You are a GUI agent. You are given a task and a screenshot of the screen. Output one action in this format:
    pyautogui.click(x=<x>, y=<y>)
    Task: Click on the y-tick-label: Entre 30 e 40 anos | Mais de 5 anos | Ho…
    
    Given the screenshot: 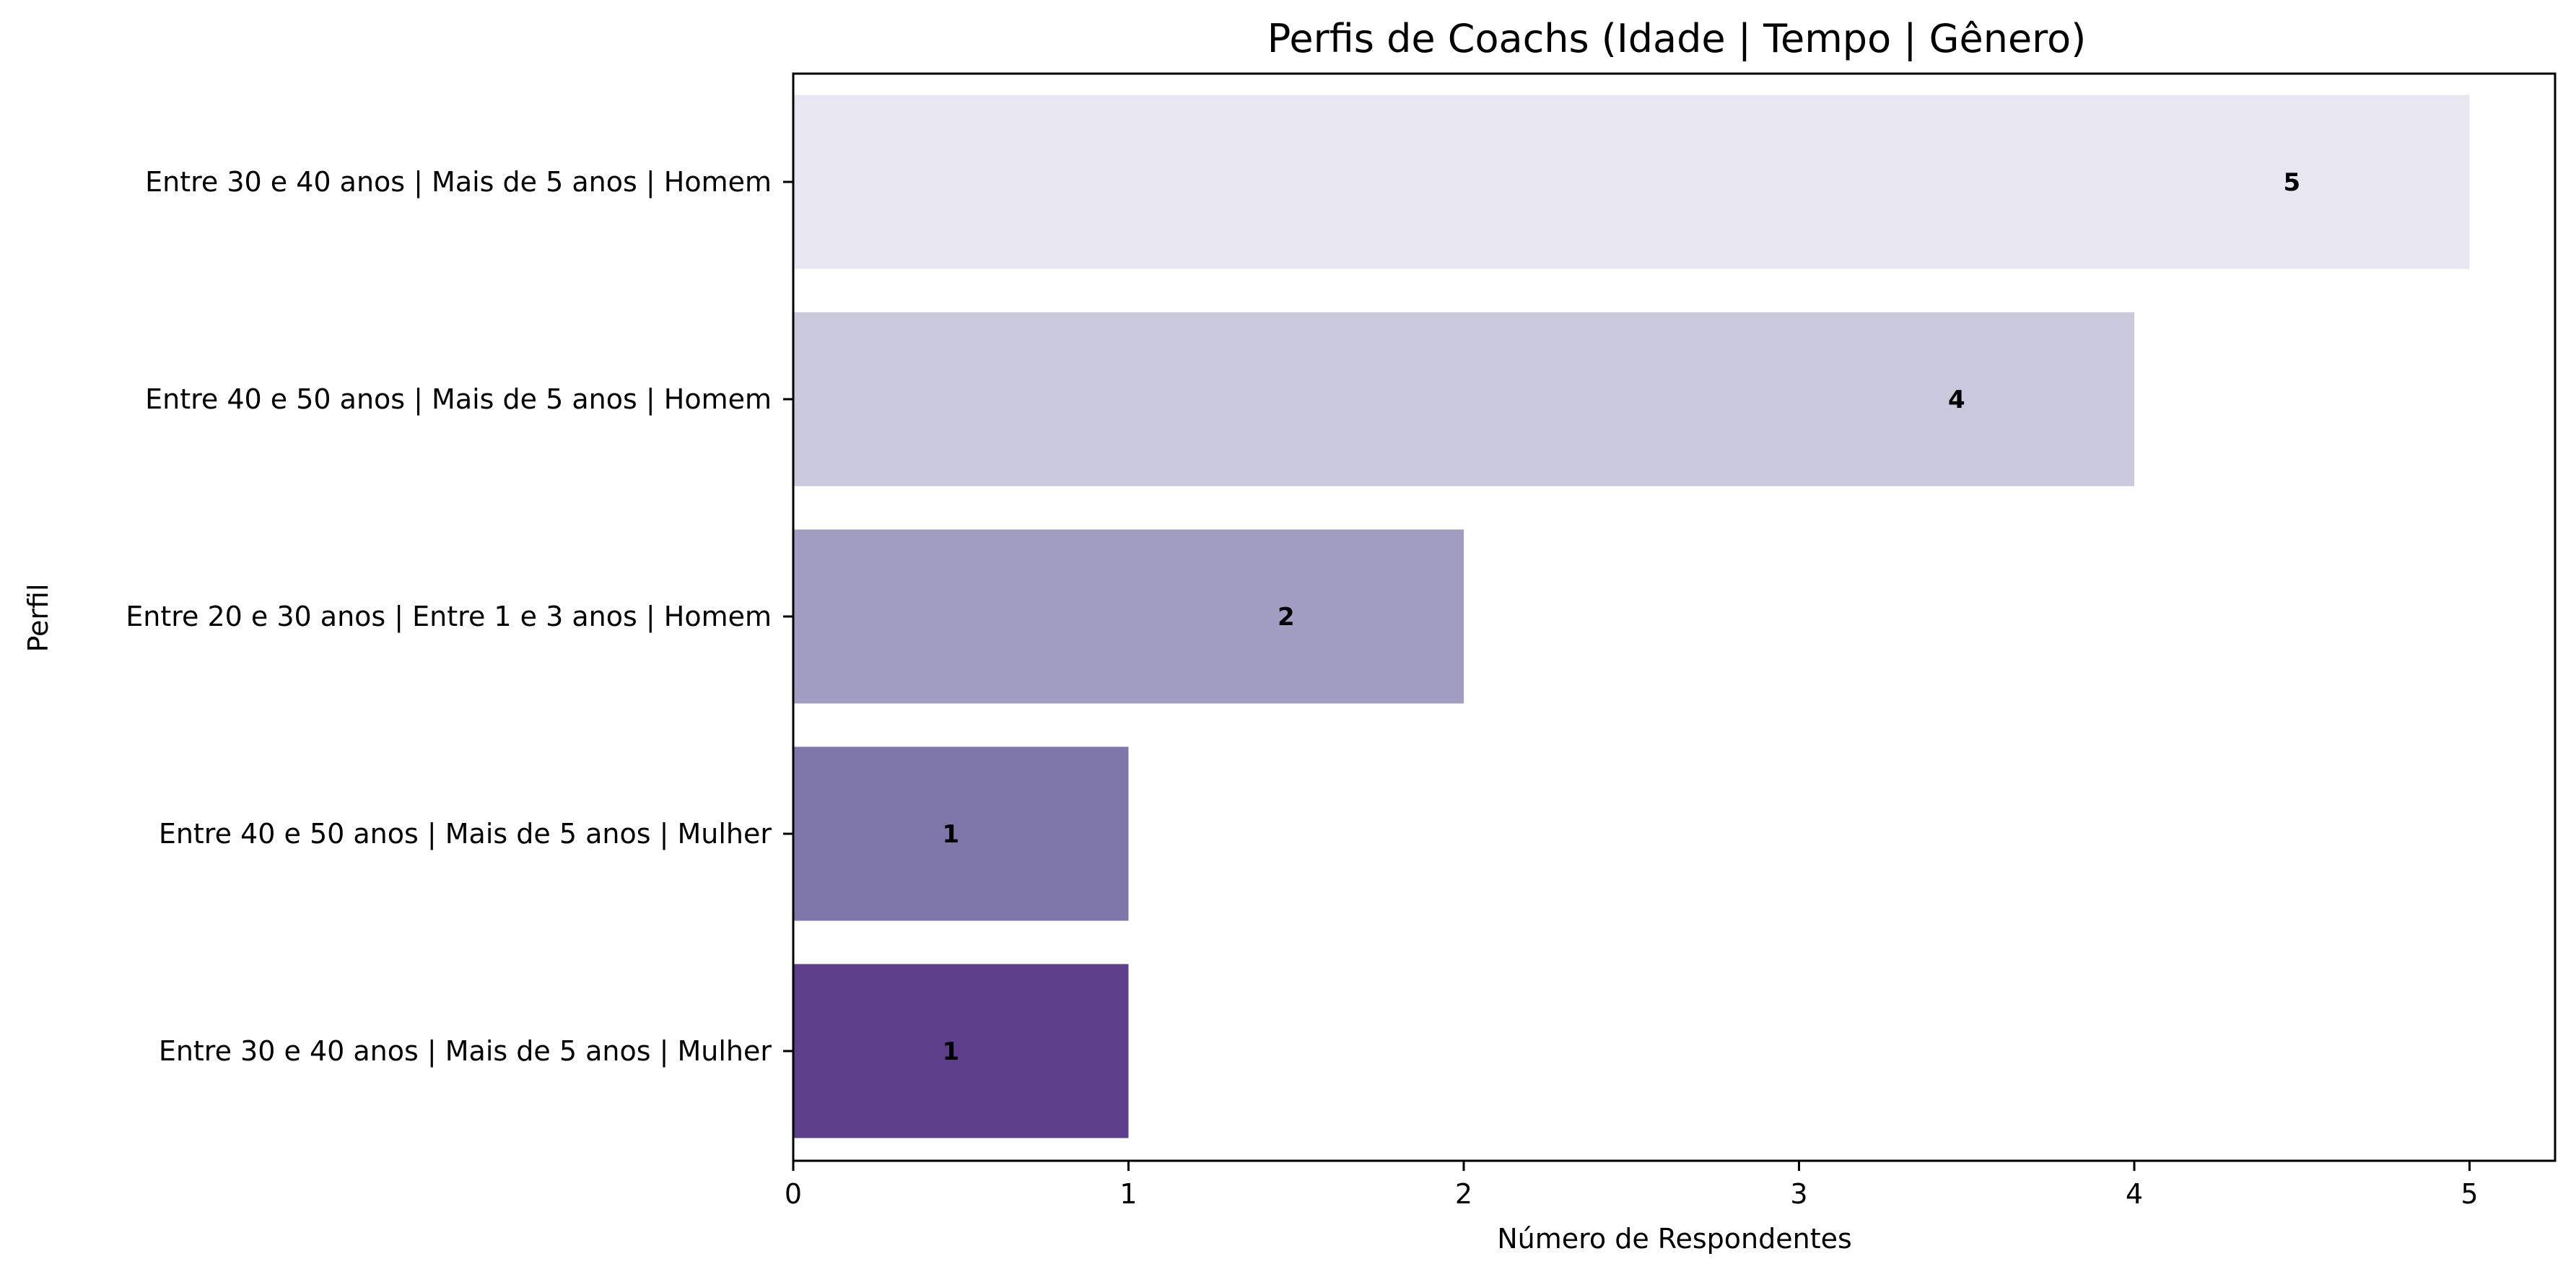 What is the action you would take?
    pyautogui.click(x=458, y=182)
    